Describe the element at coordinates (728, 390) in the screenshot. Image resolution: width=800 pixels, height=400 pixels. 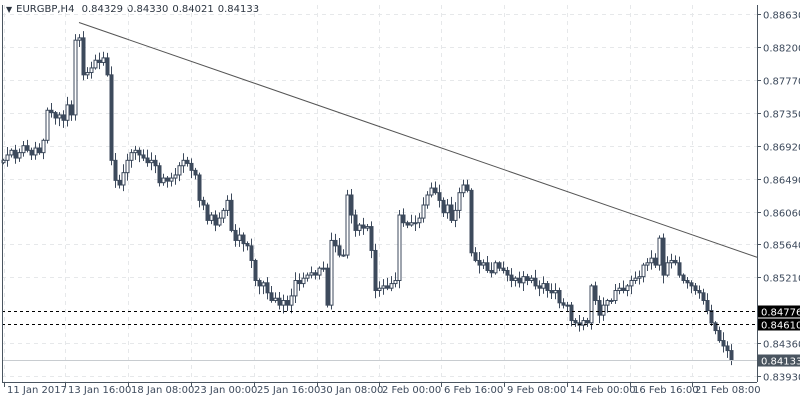
I see `x-tick-label: 21 Feb 08:00` at that location.